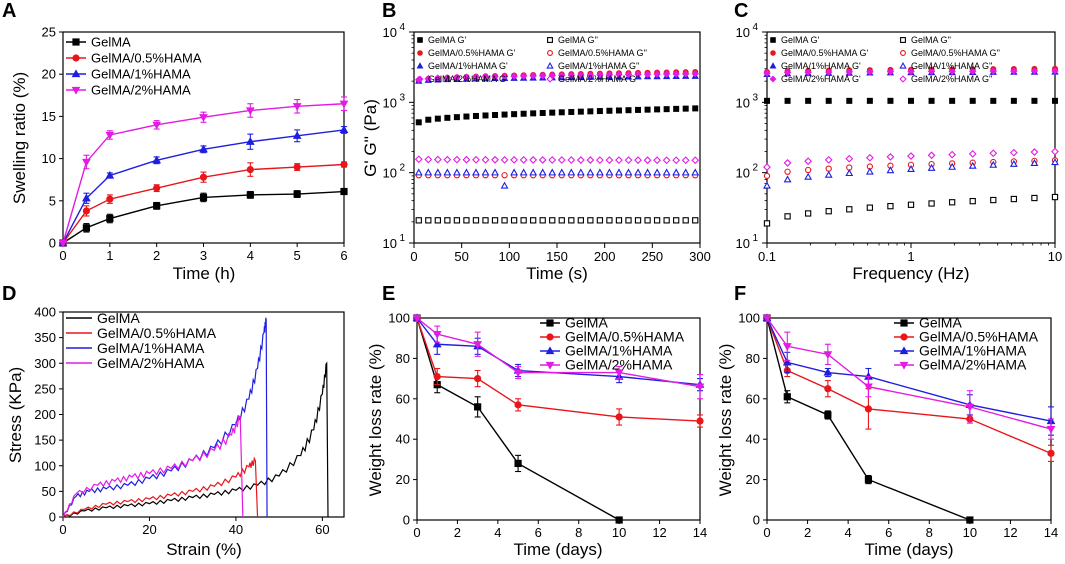 The width and height of the screenshot is (1065, 564). Describe the element at coordinates (109, 255) in the screenshot. I see `x-tick-label: 1` at that location.